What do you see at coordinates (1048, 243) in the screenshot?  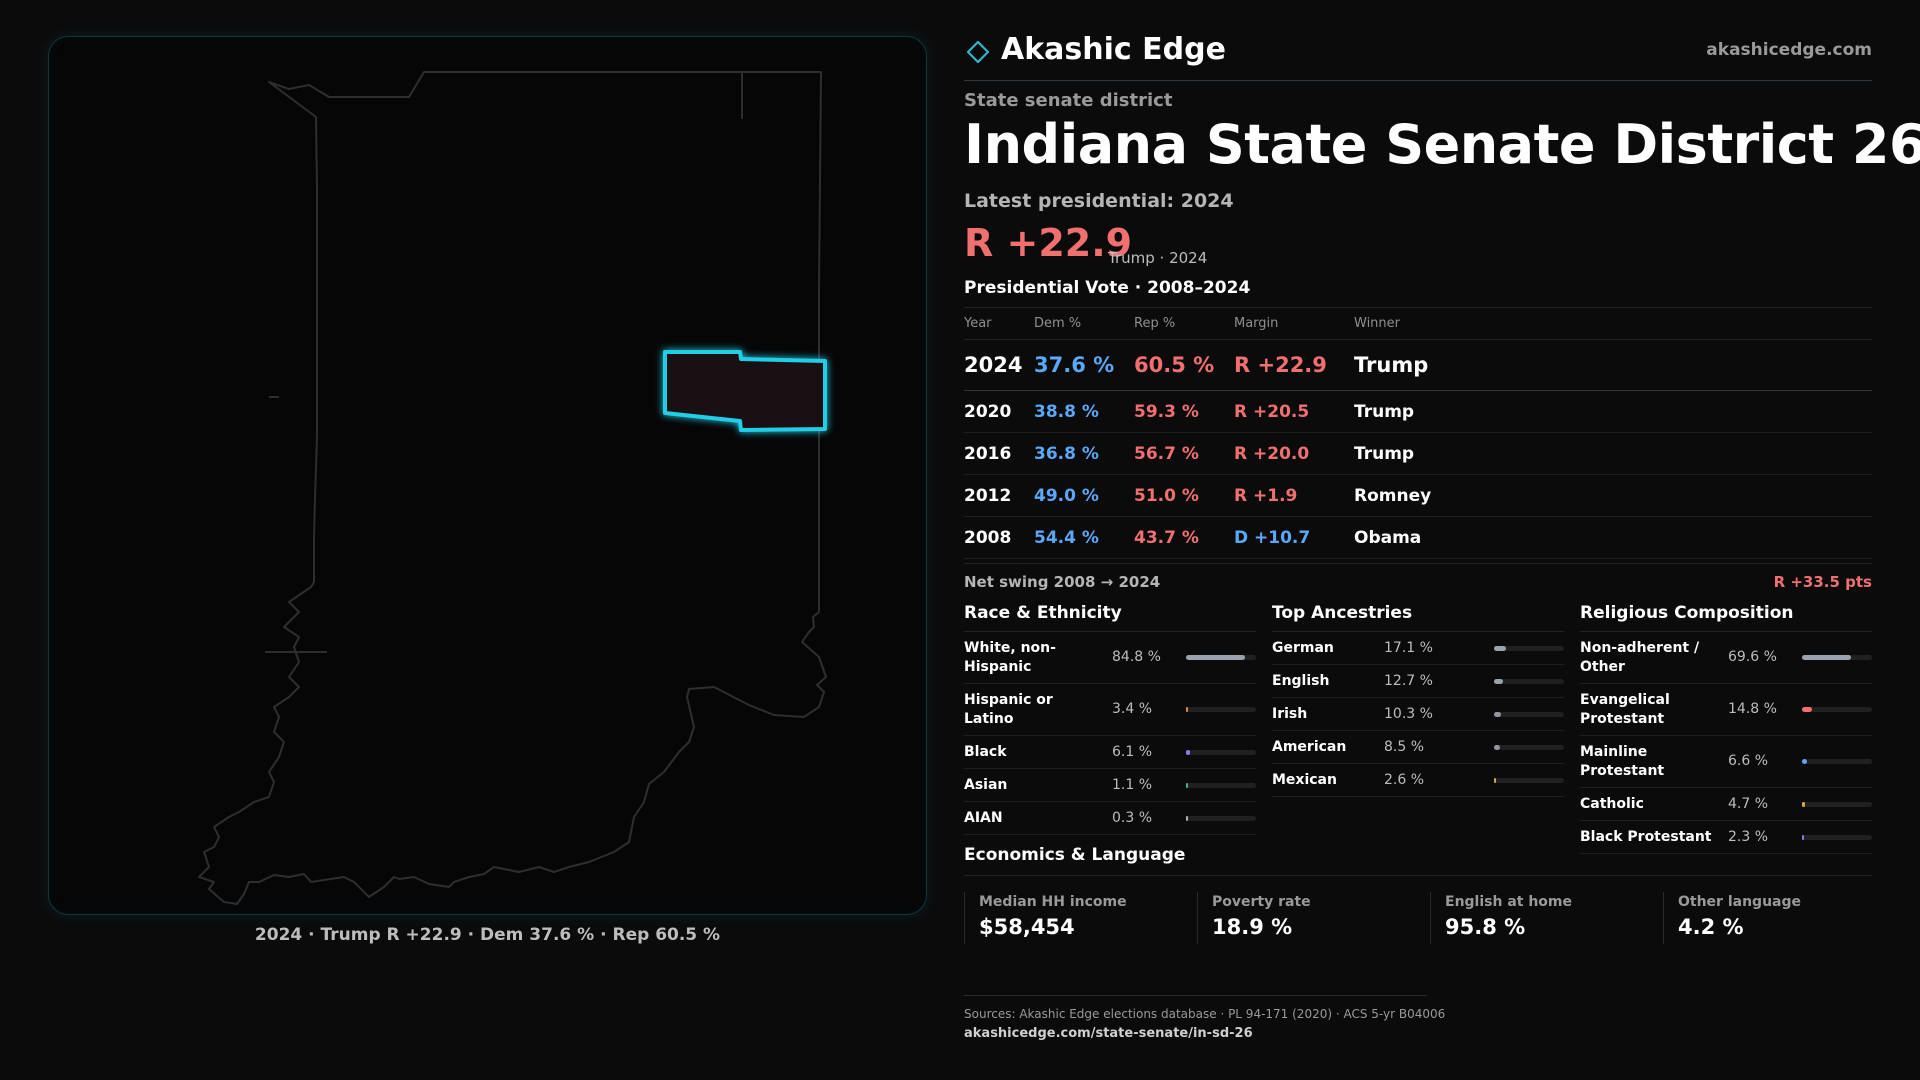 I see `headline-margin: R +22.9` at bounding box center [1048, 243].